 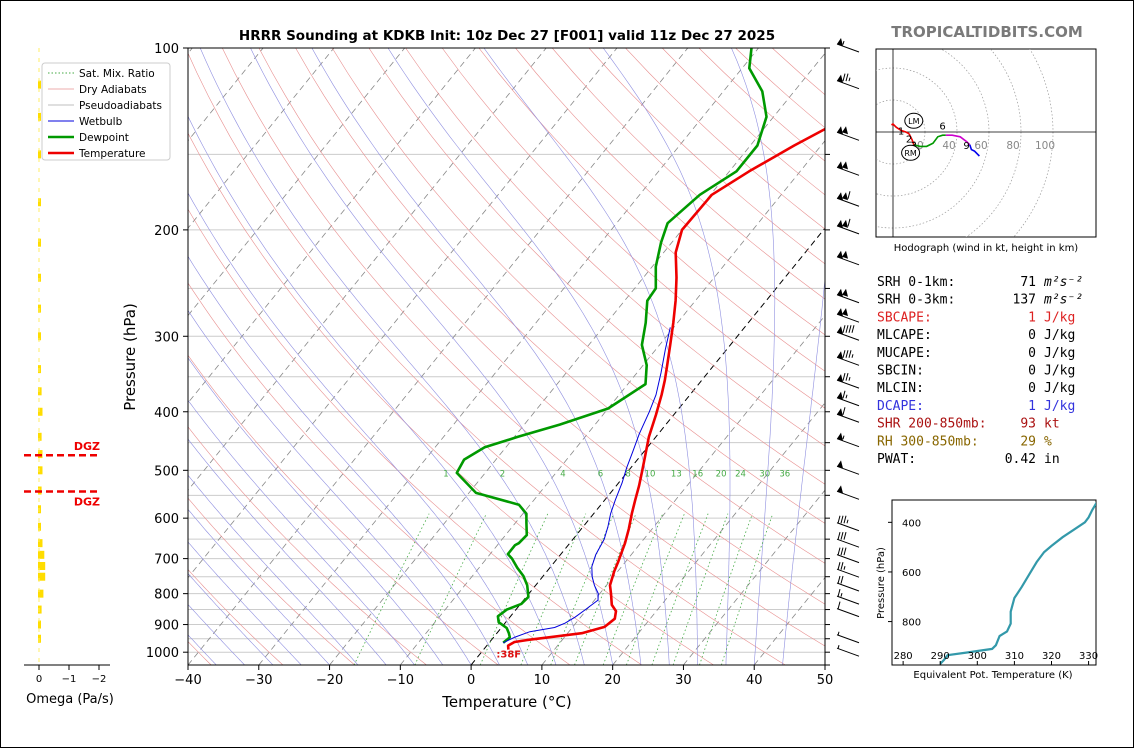 I want to click on y-tick-label: 800, so click(x=166, y=595).